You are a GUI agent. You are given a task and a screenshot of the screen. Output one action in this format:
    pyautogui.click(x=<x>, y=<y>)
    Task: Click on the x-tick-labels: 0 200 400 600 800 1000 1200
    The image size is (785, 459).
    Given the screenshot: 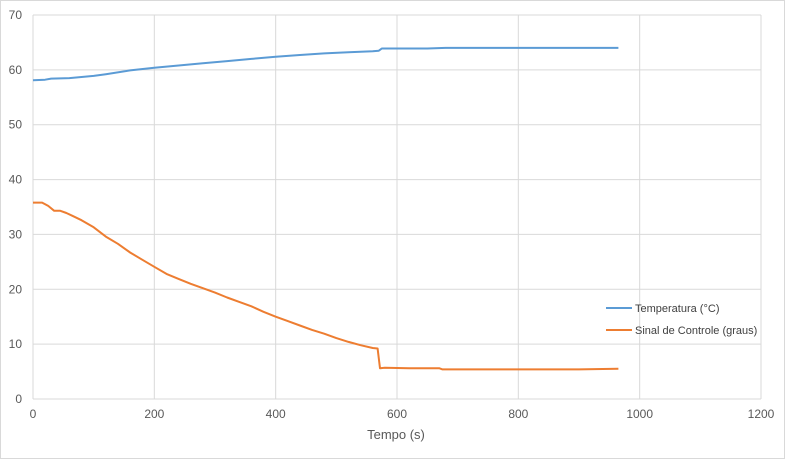 What is the action you would take?
    pyautogui.click(x=402, y=414)
    